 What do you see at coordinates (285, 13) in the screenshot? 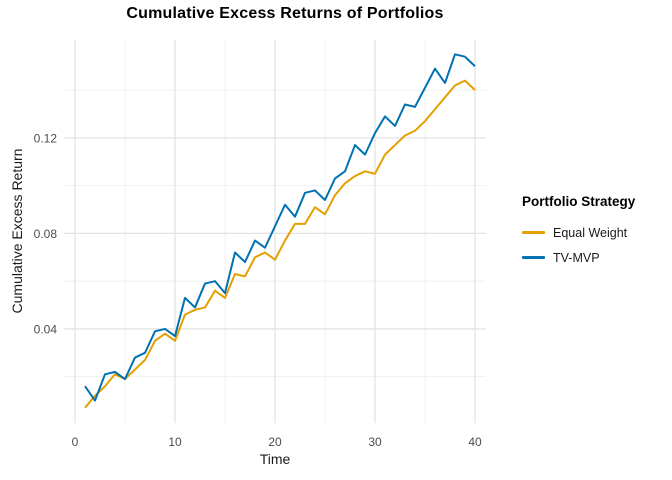
I see `chart-title: Cumulative Excess Returns of Portfolios` at bounding box center [285, 13].